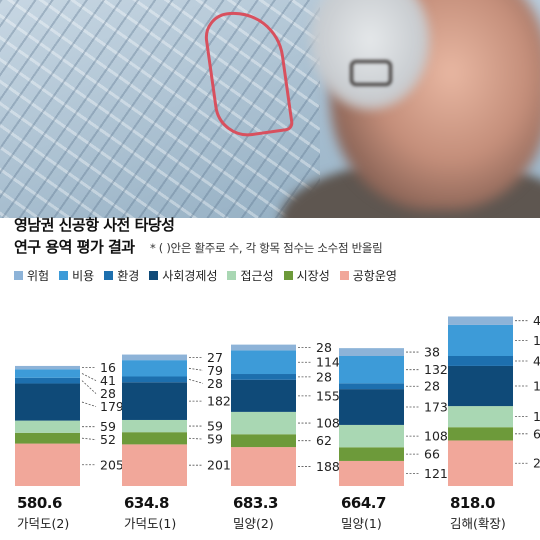 Image resolution: width=540 pixels, height=540 pixels. I want to click on legend-label: 접근성, so click(257, 276).